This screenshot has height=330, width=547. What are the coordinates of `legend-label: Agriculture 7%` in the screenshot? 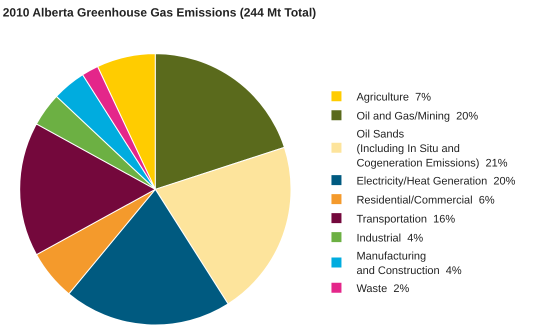 It's located at (394, 98).